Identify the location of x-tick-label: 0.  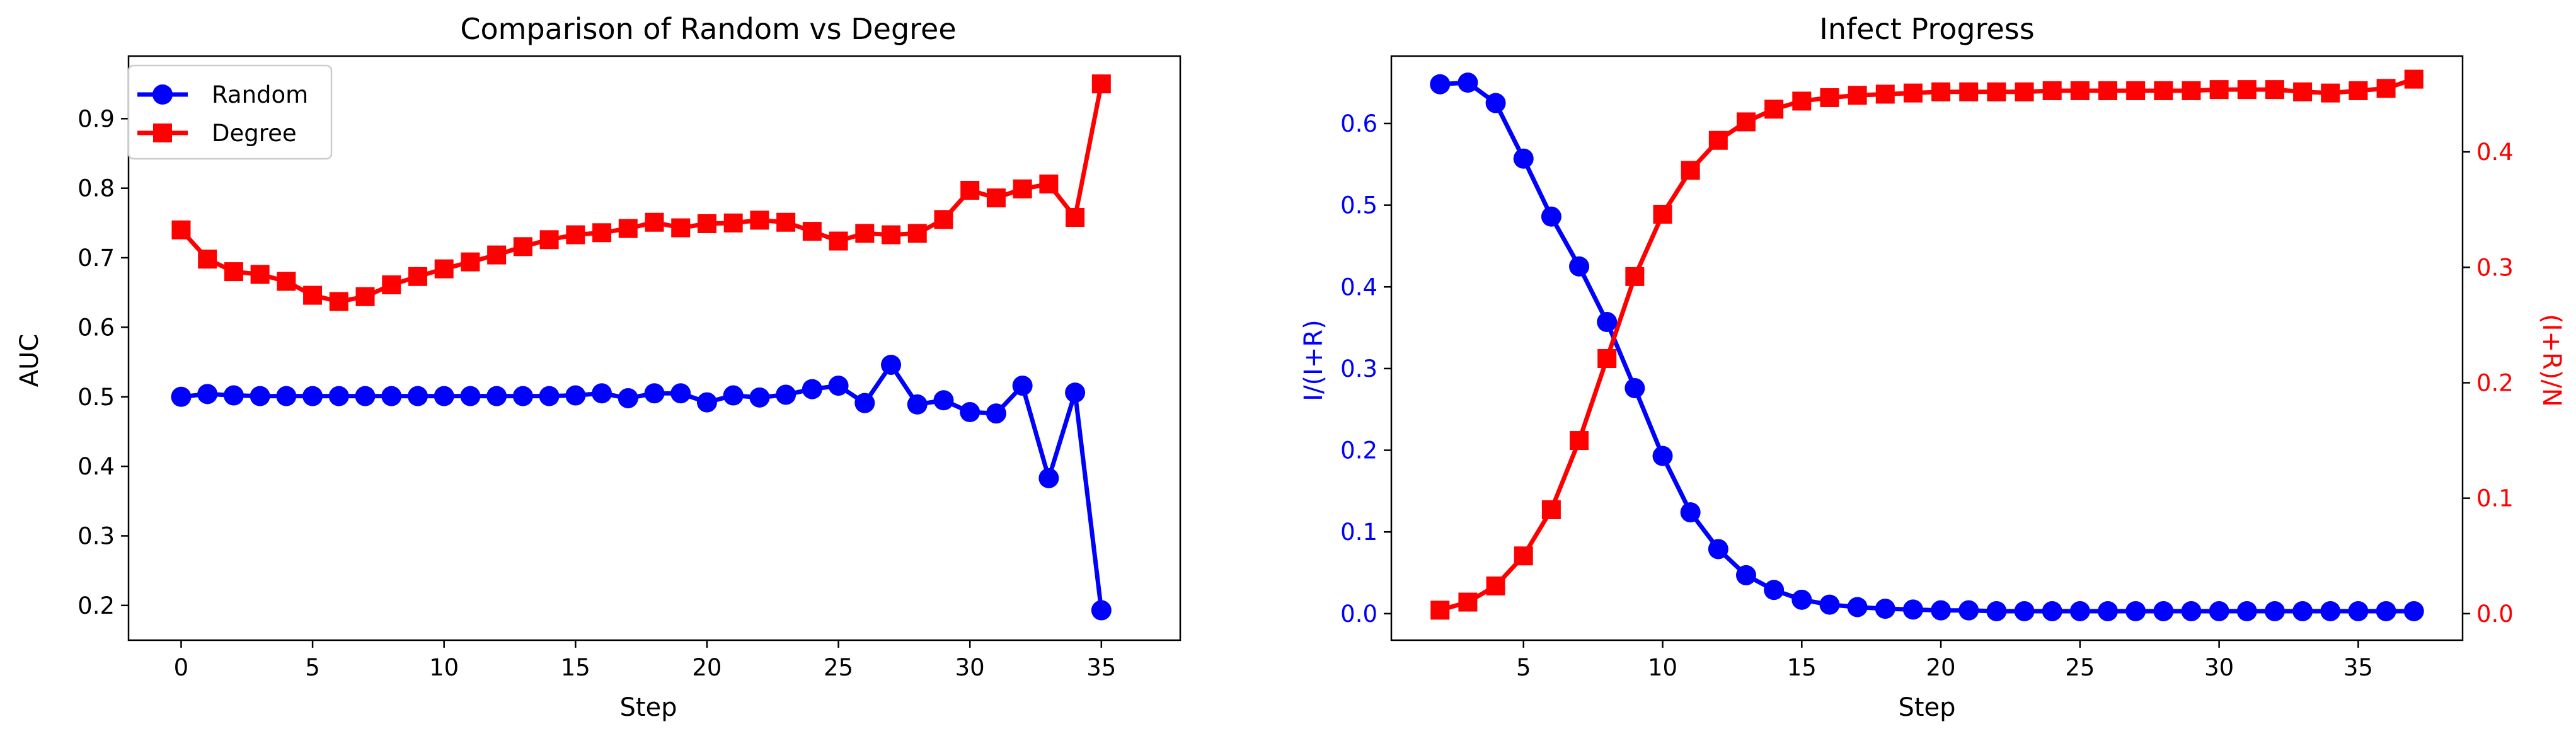
(181, 667).